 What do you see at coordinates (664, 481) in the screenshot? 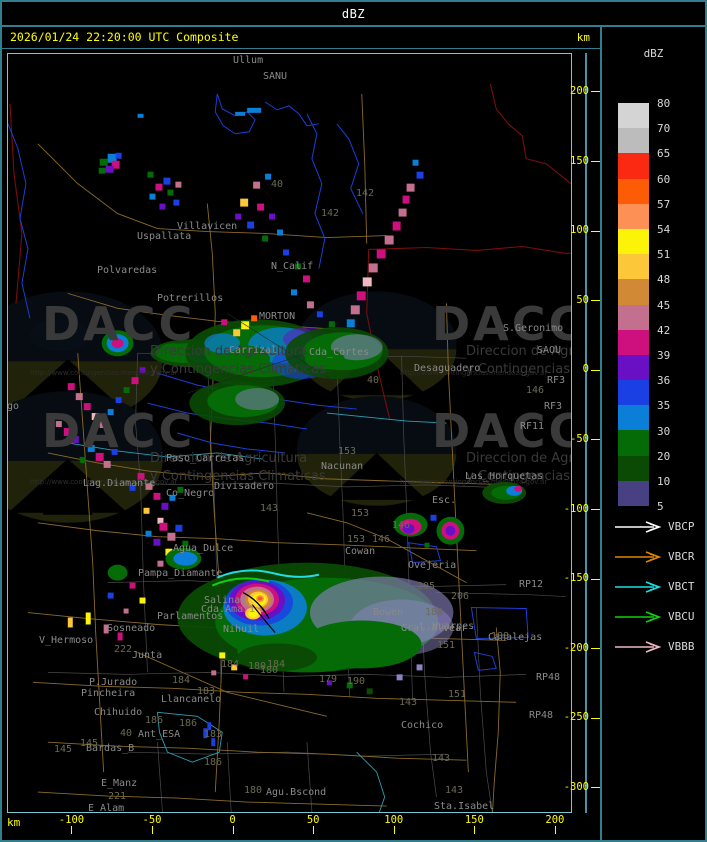
I see `dbz-tick-10: 10` at bounding box center [664, 481].